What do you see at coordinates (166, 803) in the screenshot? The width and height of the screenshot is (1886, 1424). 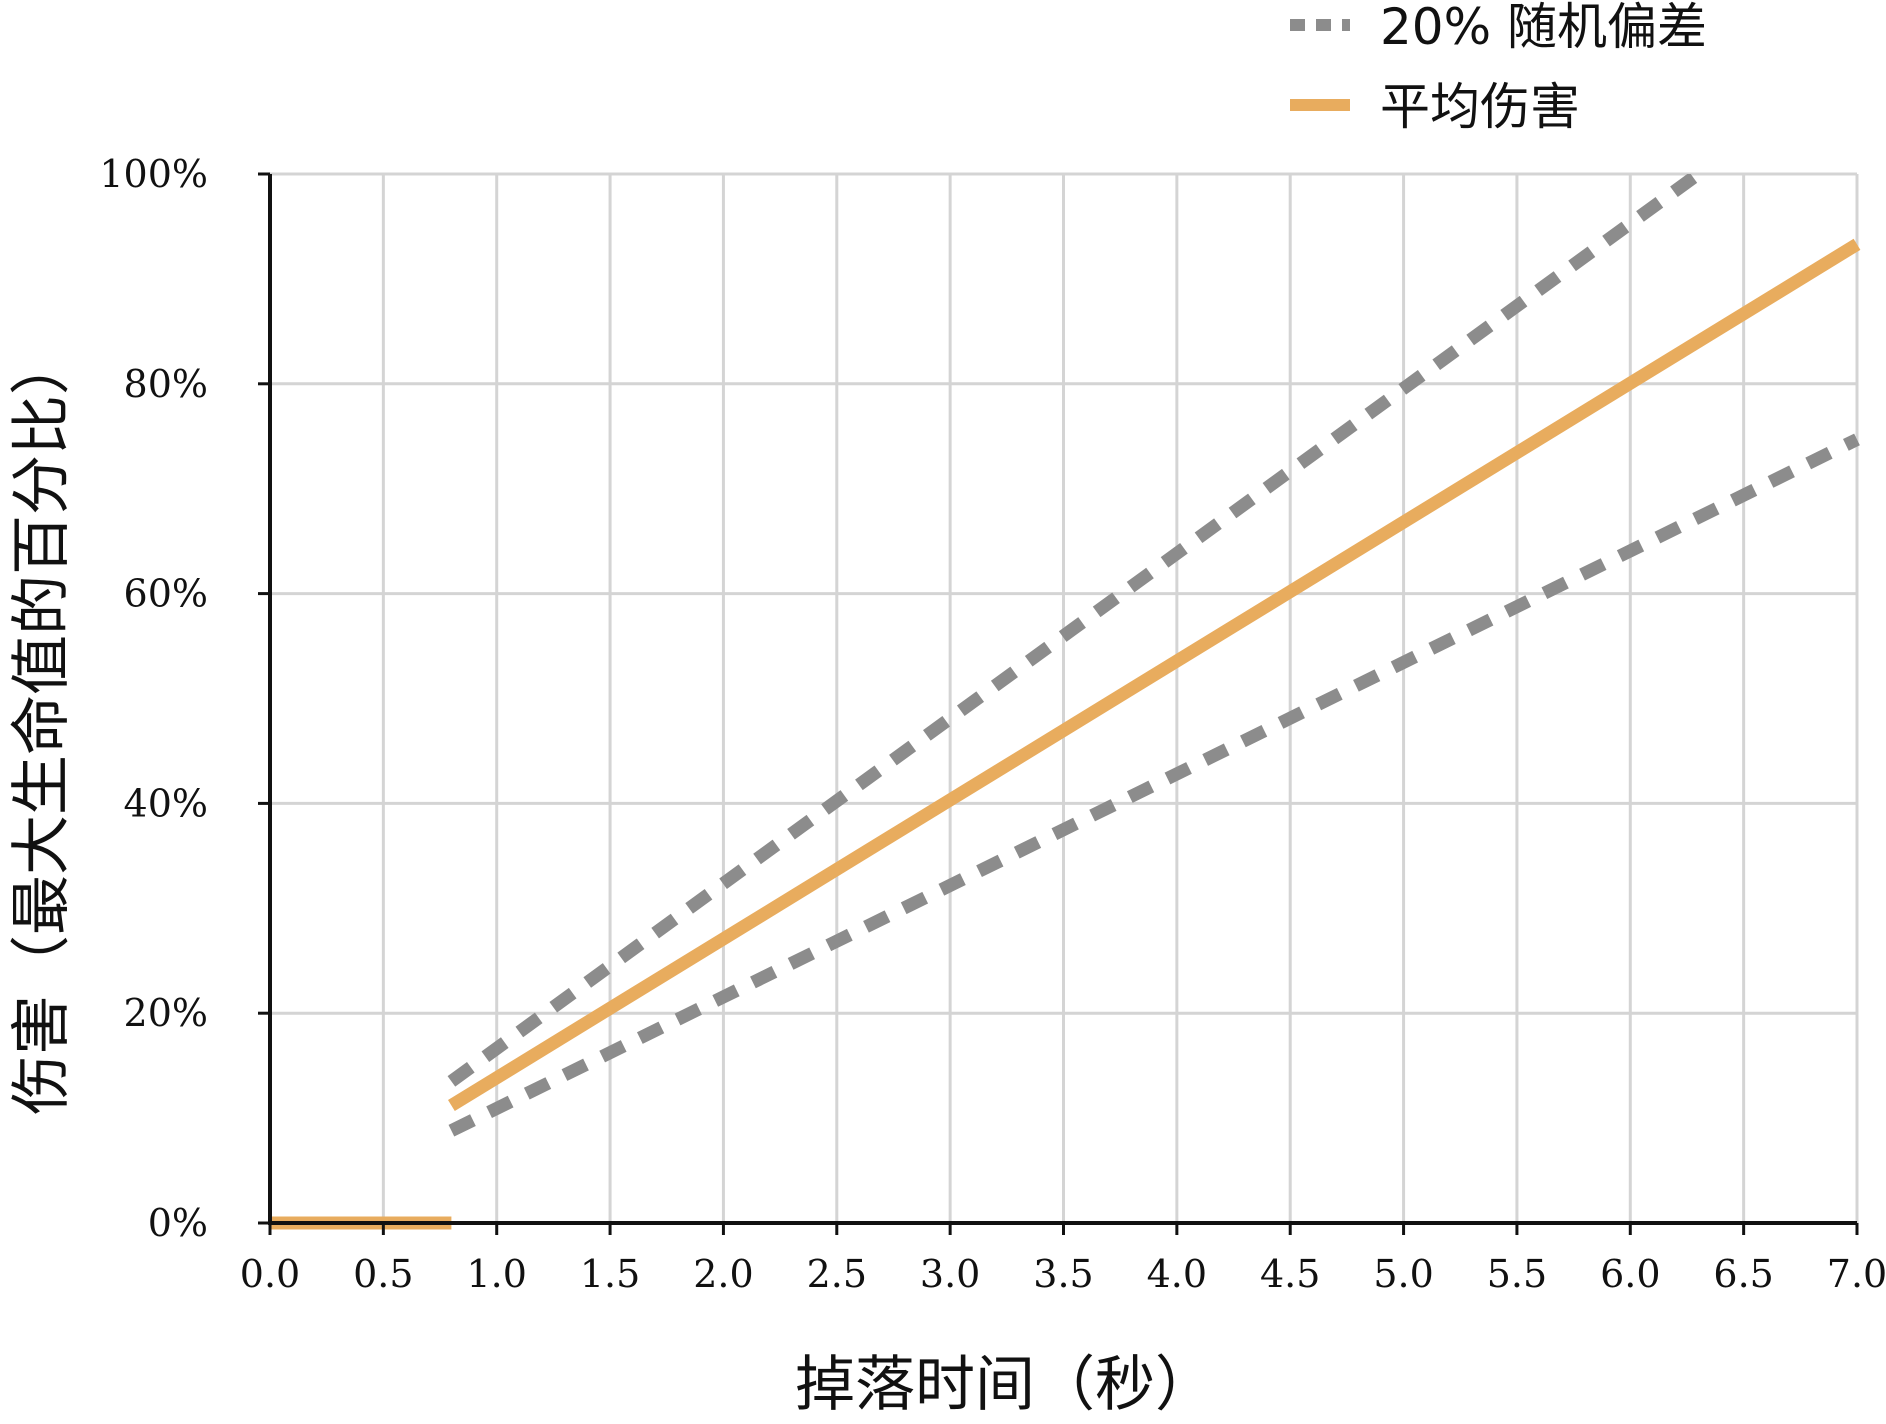 I see `y-tick-label: 40%` at bounding box center [166, 803].